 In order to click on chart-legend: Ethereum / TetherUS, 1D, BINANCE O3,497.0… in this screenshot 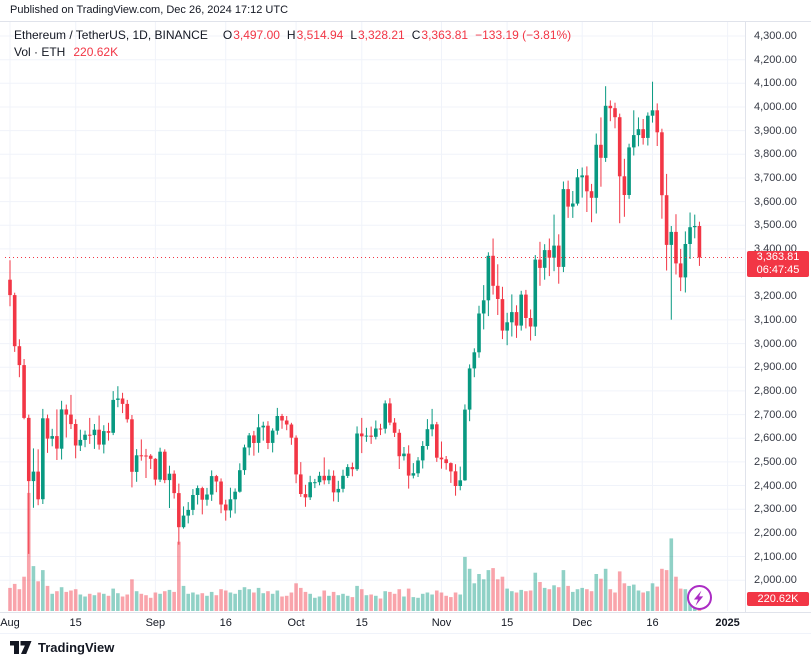, I will do `click(292, 43)`.